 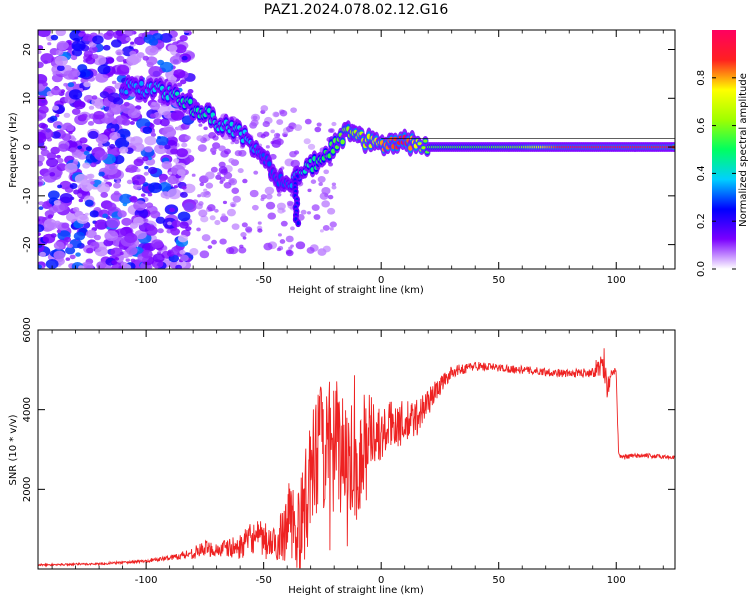 I want to click on y-tick-label: 10, so click(x=27, y=98).